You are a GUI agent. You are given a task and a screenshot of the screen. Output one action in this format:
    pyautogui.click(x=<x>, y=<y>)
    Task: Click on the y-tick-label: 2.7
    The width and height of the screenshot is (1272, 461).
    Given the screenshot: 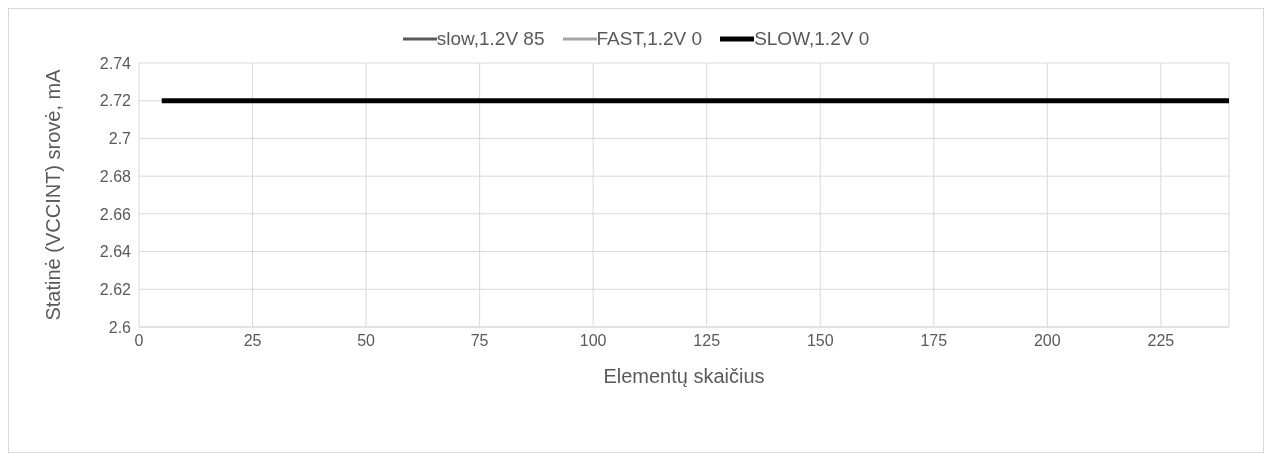 What is the action you would take?
    pyautogui.click(x=120, y=139)
    